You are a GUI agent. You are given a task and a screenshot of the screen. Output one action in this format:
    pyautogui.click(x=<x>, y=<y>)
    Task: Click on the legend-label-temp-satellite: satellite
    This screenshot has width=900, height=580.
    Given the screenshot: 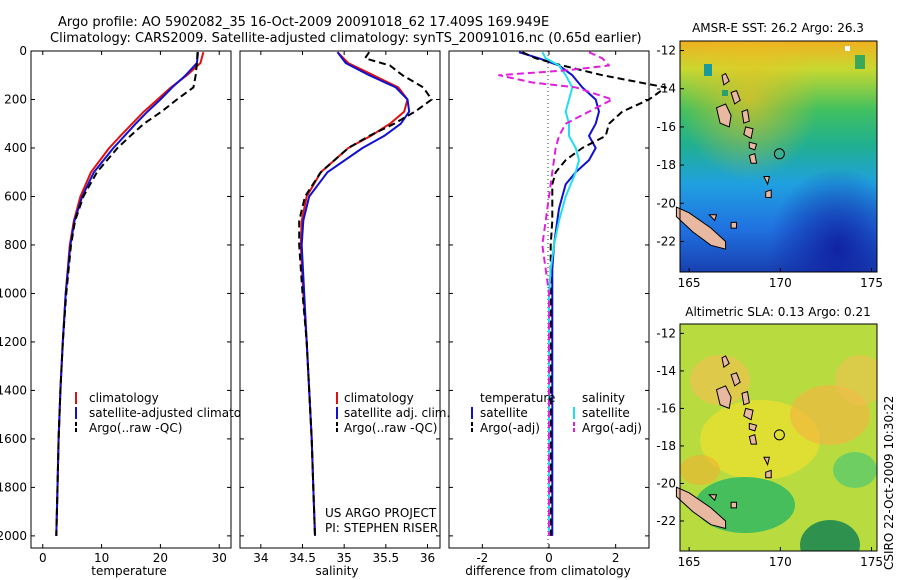 What is the action you would take?
    pyautogui.click(x=504, y=413)
    